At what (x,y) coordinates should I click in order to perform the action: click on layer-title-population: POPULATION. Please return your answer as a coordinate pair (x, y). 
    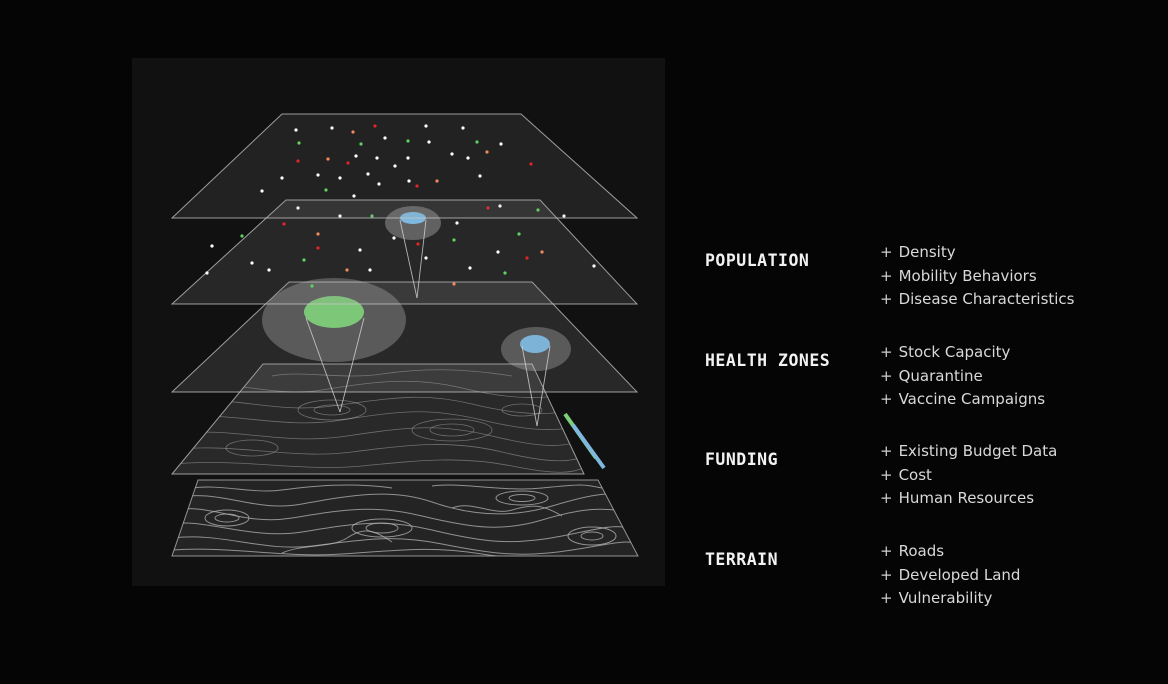
    Looking at the image, I should click on (757, 260).